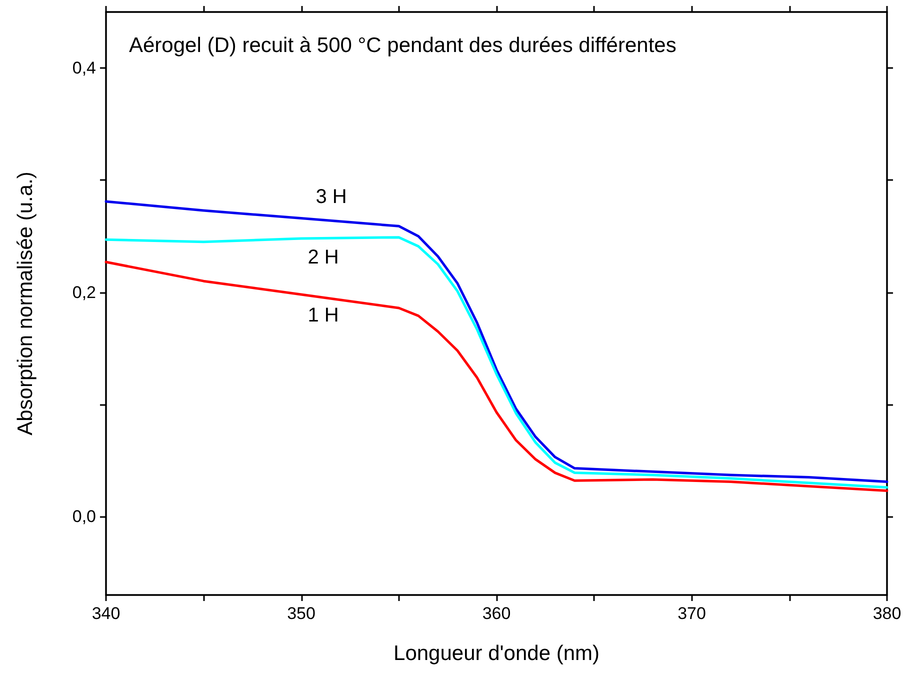  I want to click on series-label: 3 H, so click(331, 197).